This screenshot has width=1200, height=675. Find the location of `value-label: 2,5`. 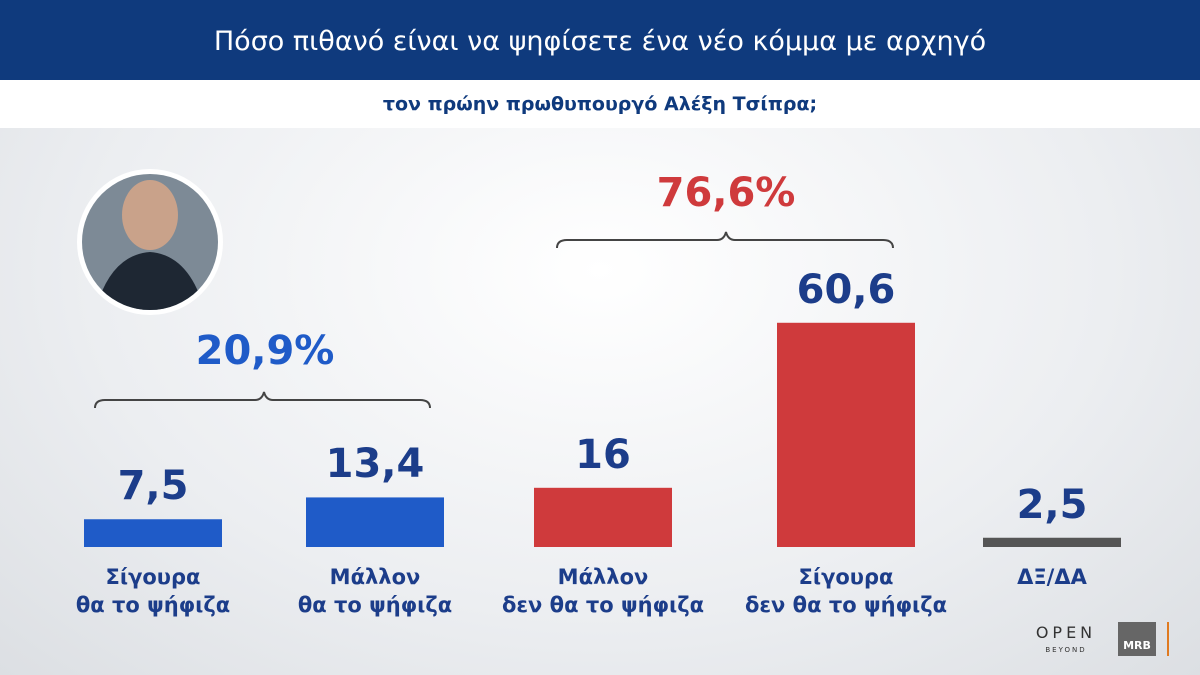

value-label: 2,5 is located at coordinates (1052, 504).